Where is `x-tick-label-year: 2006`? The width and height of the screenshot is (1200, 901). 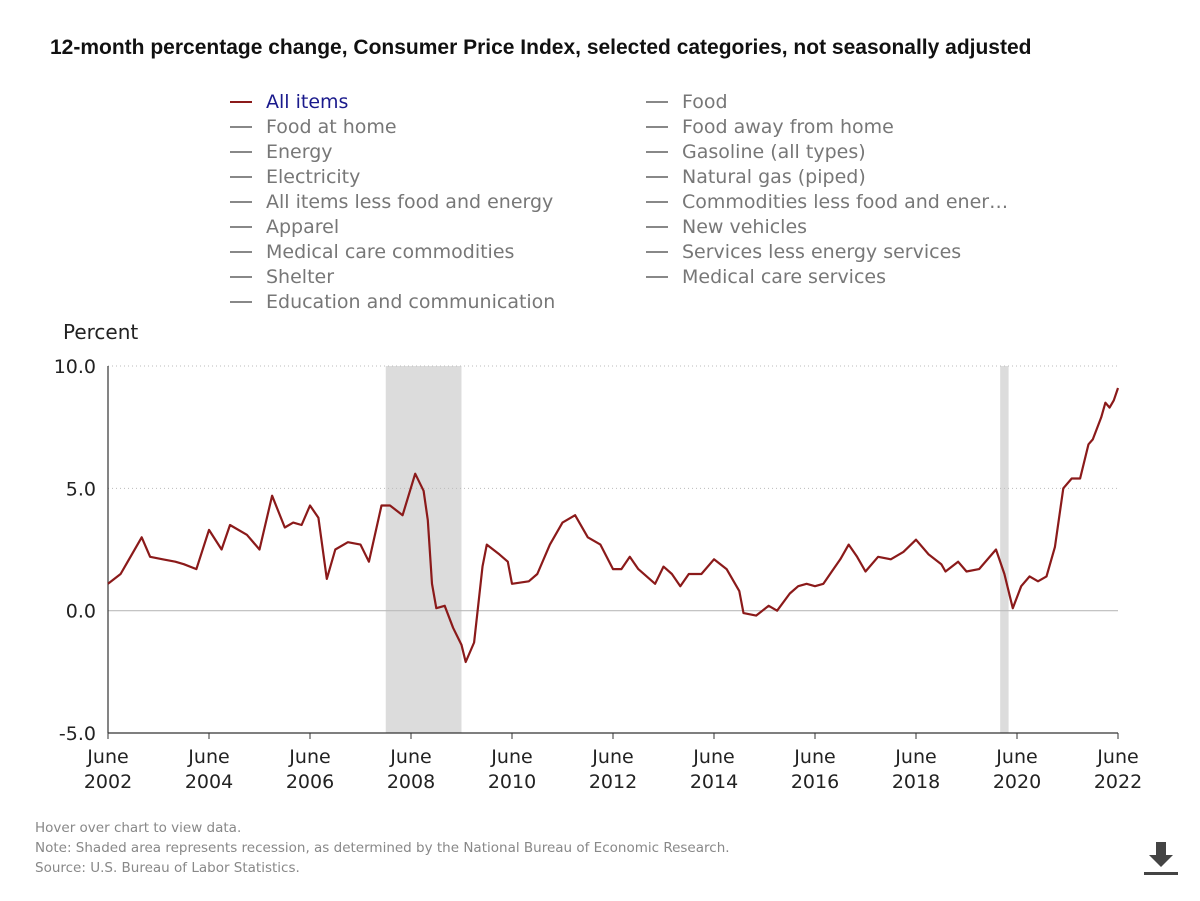 x-tick-label-year: 2006 is located at coordinates (310, 782).